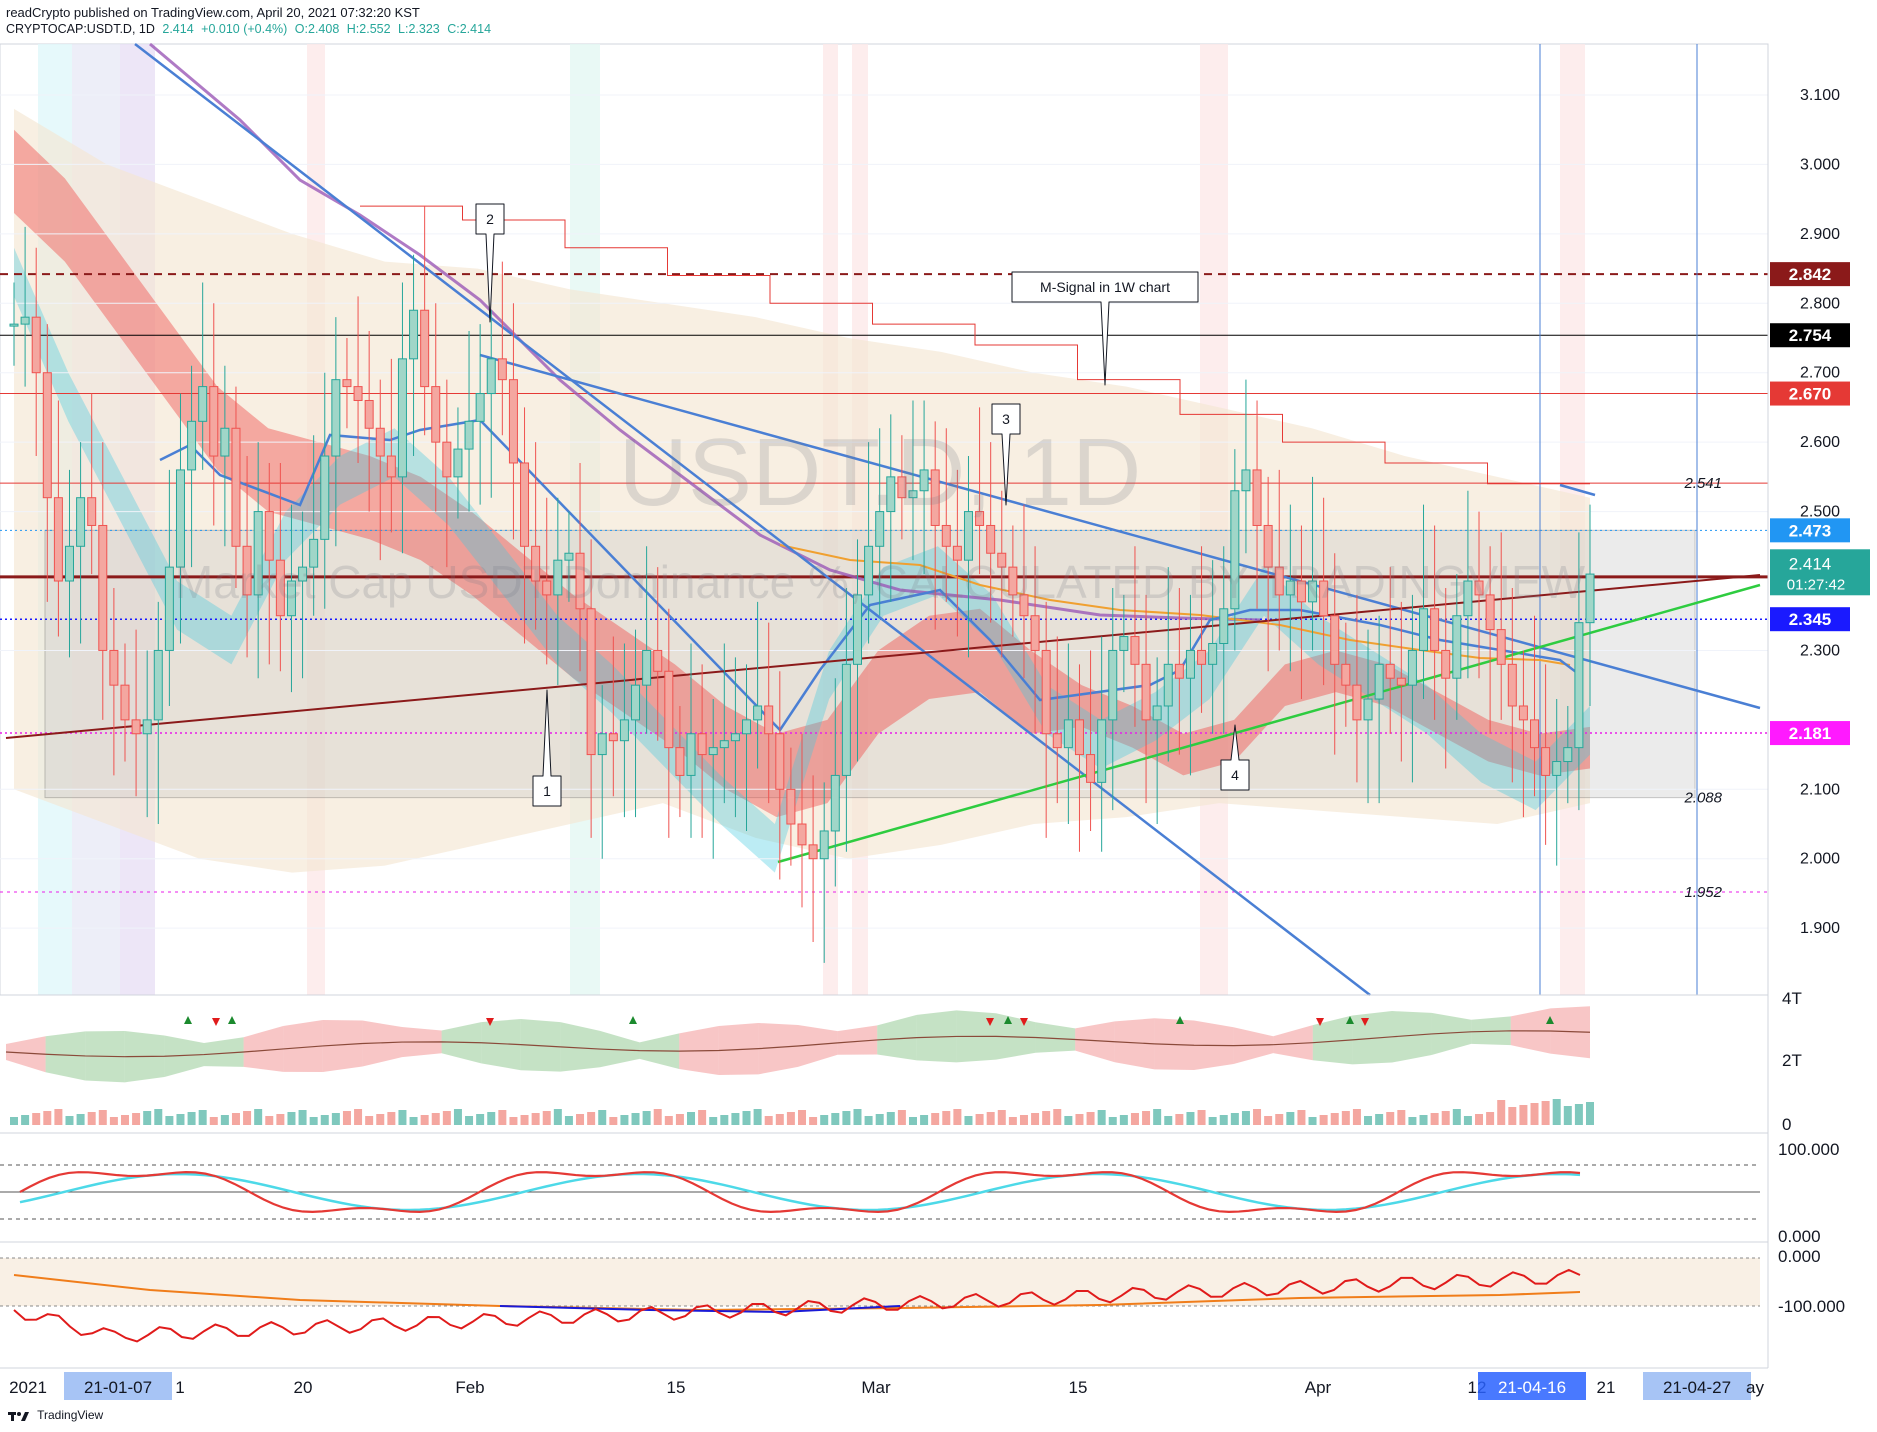 The image size is (1877, 1432). I want to click on trendline-green, so click(1269, 723).